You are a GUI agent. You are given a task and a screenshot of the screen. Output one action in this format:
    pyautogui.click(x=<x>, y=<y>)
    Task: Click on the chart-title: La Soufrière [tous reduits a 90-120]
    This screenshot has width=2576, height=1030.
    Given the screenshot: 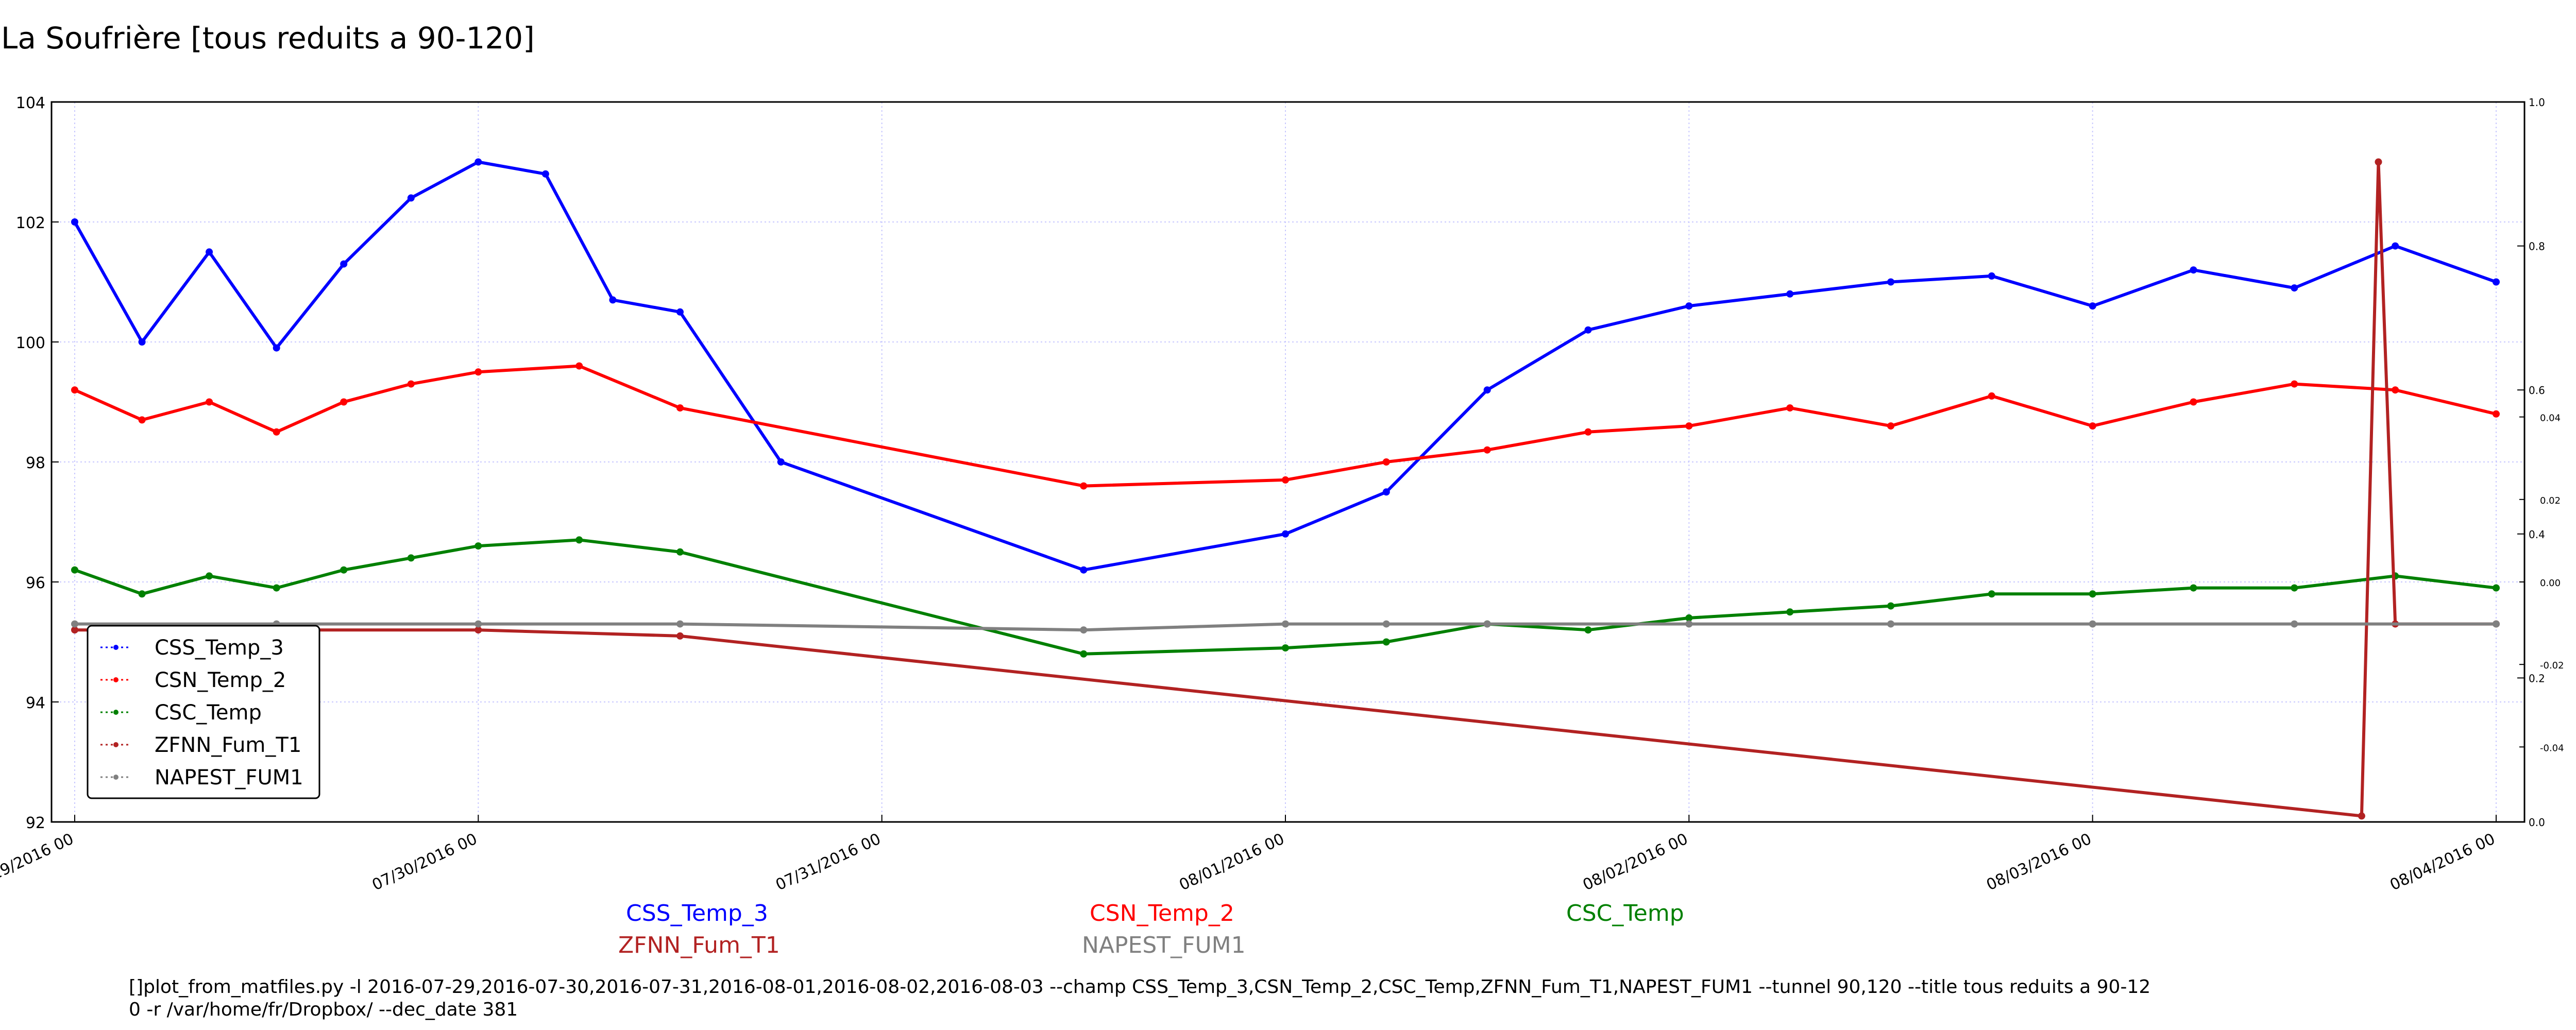 What is the action you would take?
    pyautogui.click(x=268, y=38)
    